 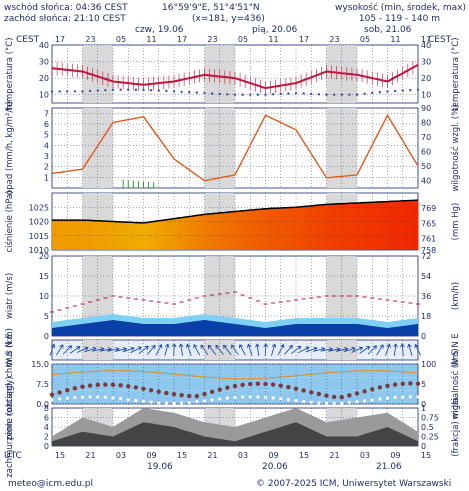 What do you see at coordinates (395, 384) in the screenshot?
I see `cloud-top-67.5` at bounding box center [395, 384].